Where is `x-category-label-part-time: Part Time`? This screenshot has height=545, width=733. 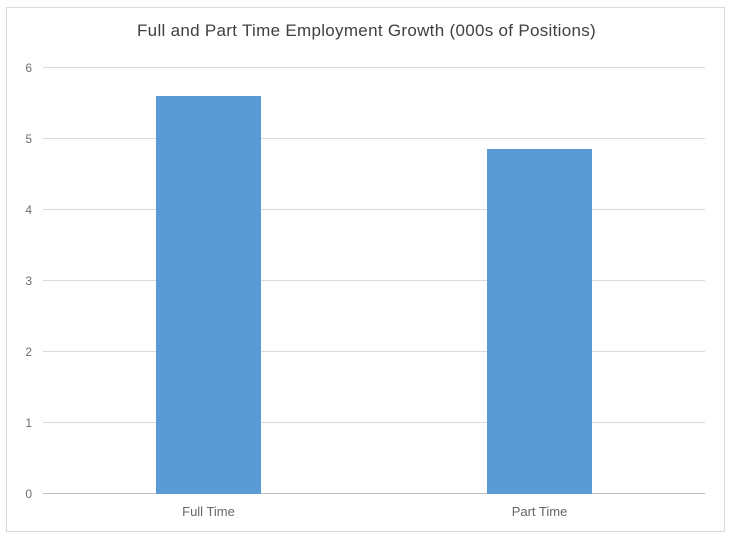
x-category-label-part-time: Part Time is located at coordinates (539, 511).